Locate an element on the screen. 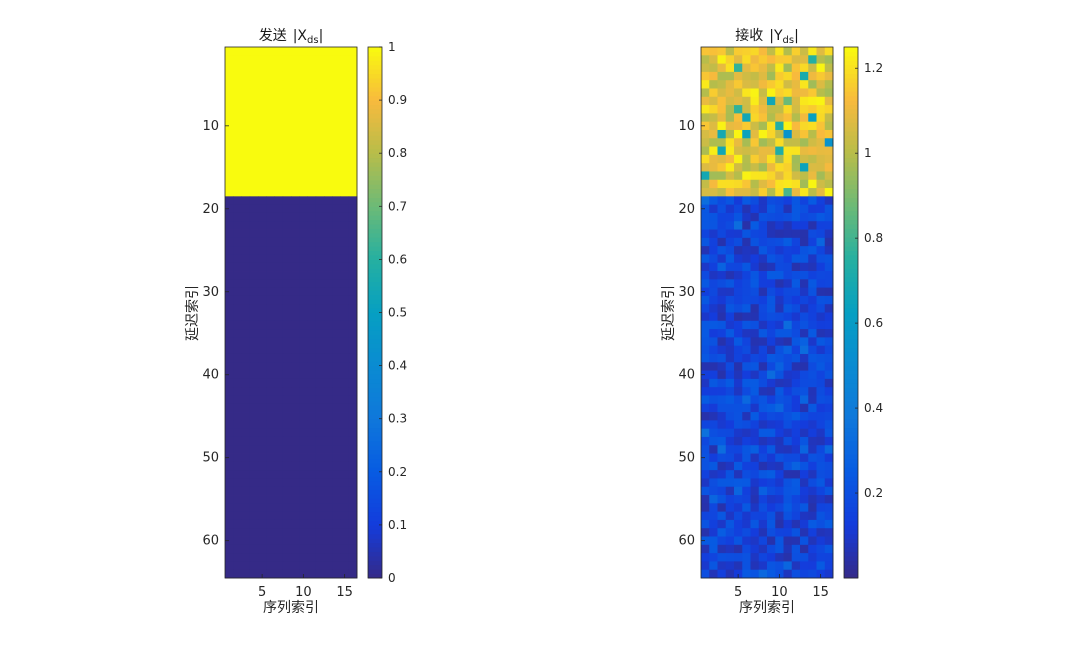 This screenshot has width=1080, height=650. left-title-var: X is located at coordinates (302, 36).